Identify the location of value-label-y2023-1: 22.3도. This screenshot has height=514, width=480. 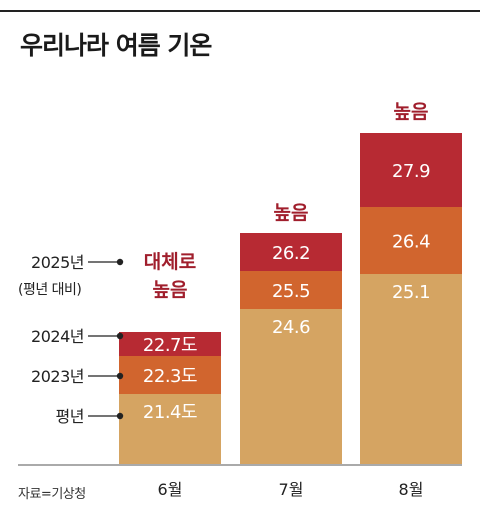
(170, 376).